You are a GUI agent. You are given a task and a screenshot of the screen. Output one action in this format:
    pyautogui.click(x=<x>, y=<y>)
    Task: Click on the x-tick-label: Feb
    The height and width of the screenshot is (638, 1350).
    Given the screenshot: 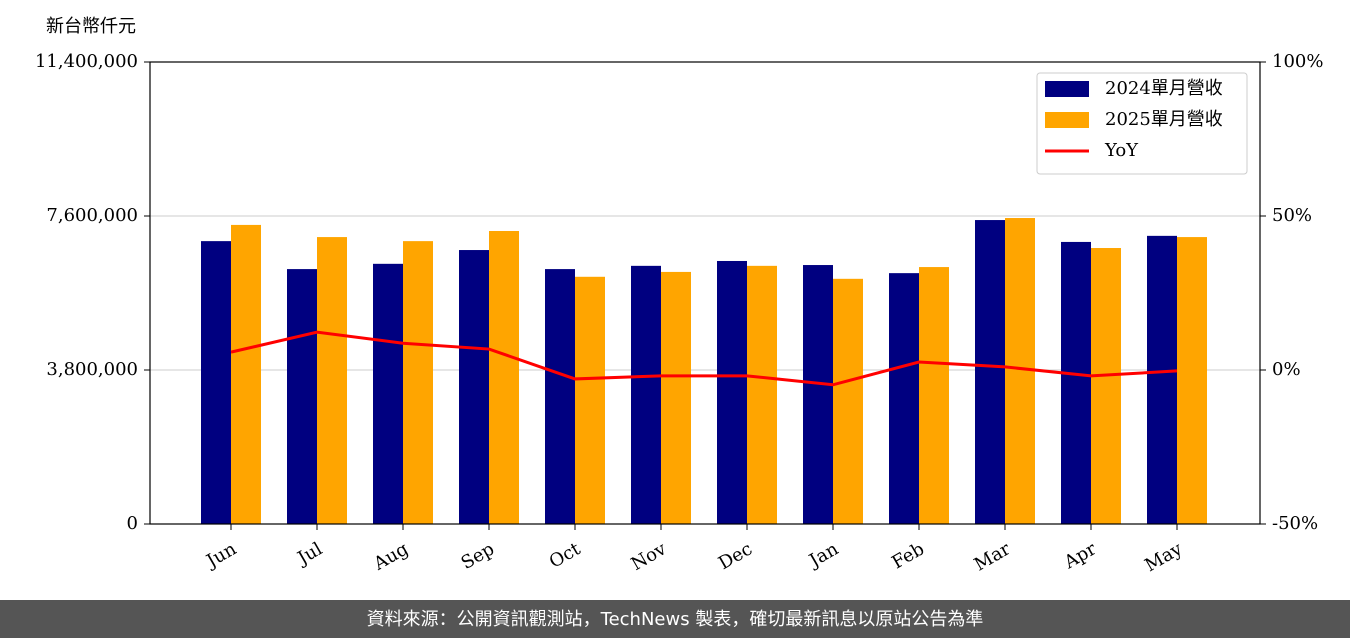 What is the action you would take?
    pyautogui.click(x=908, y=555)
    